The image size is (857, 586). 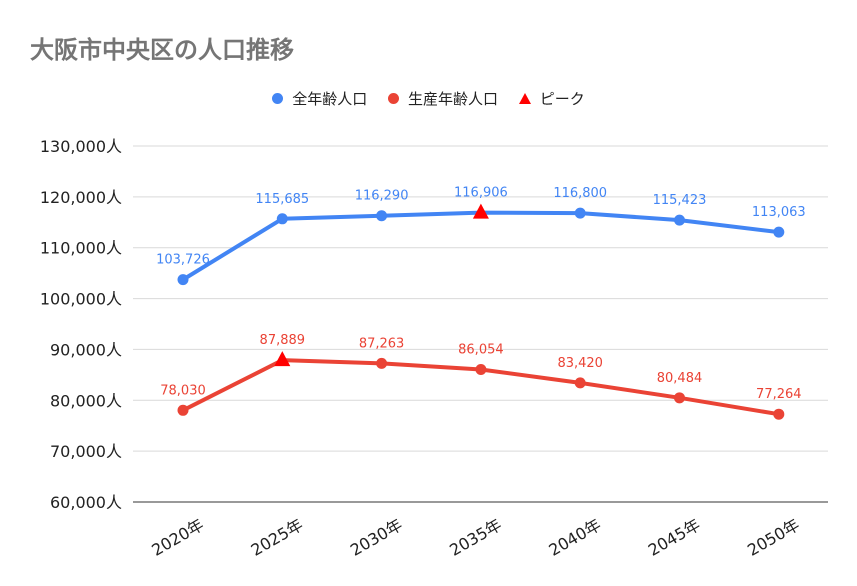 What do you see at coordinates (475, 537) in the screenshot?
I see `x-tick-label: 2035年` at bounding box center [475, 537].